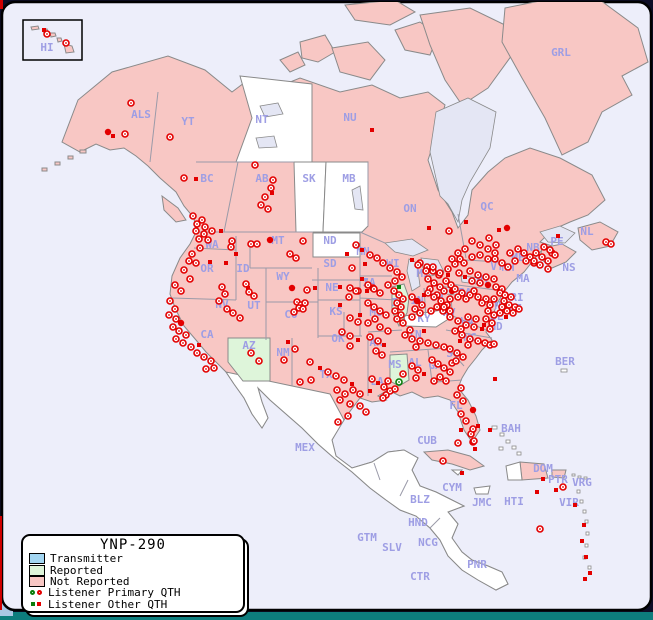  I want to click on region-label-nu: NU, so click(350, 117).